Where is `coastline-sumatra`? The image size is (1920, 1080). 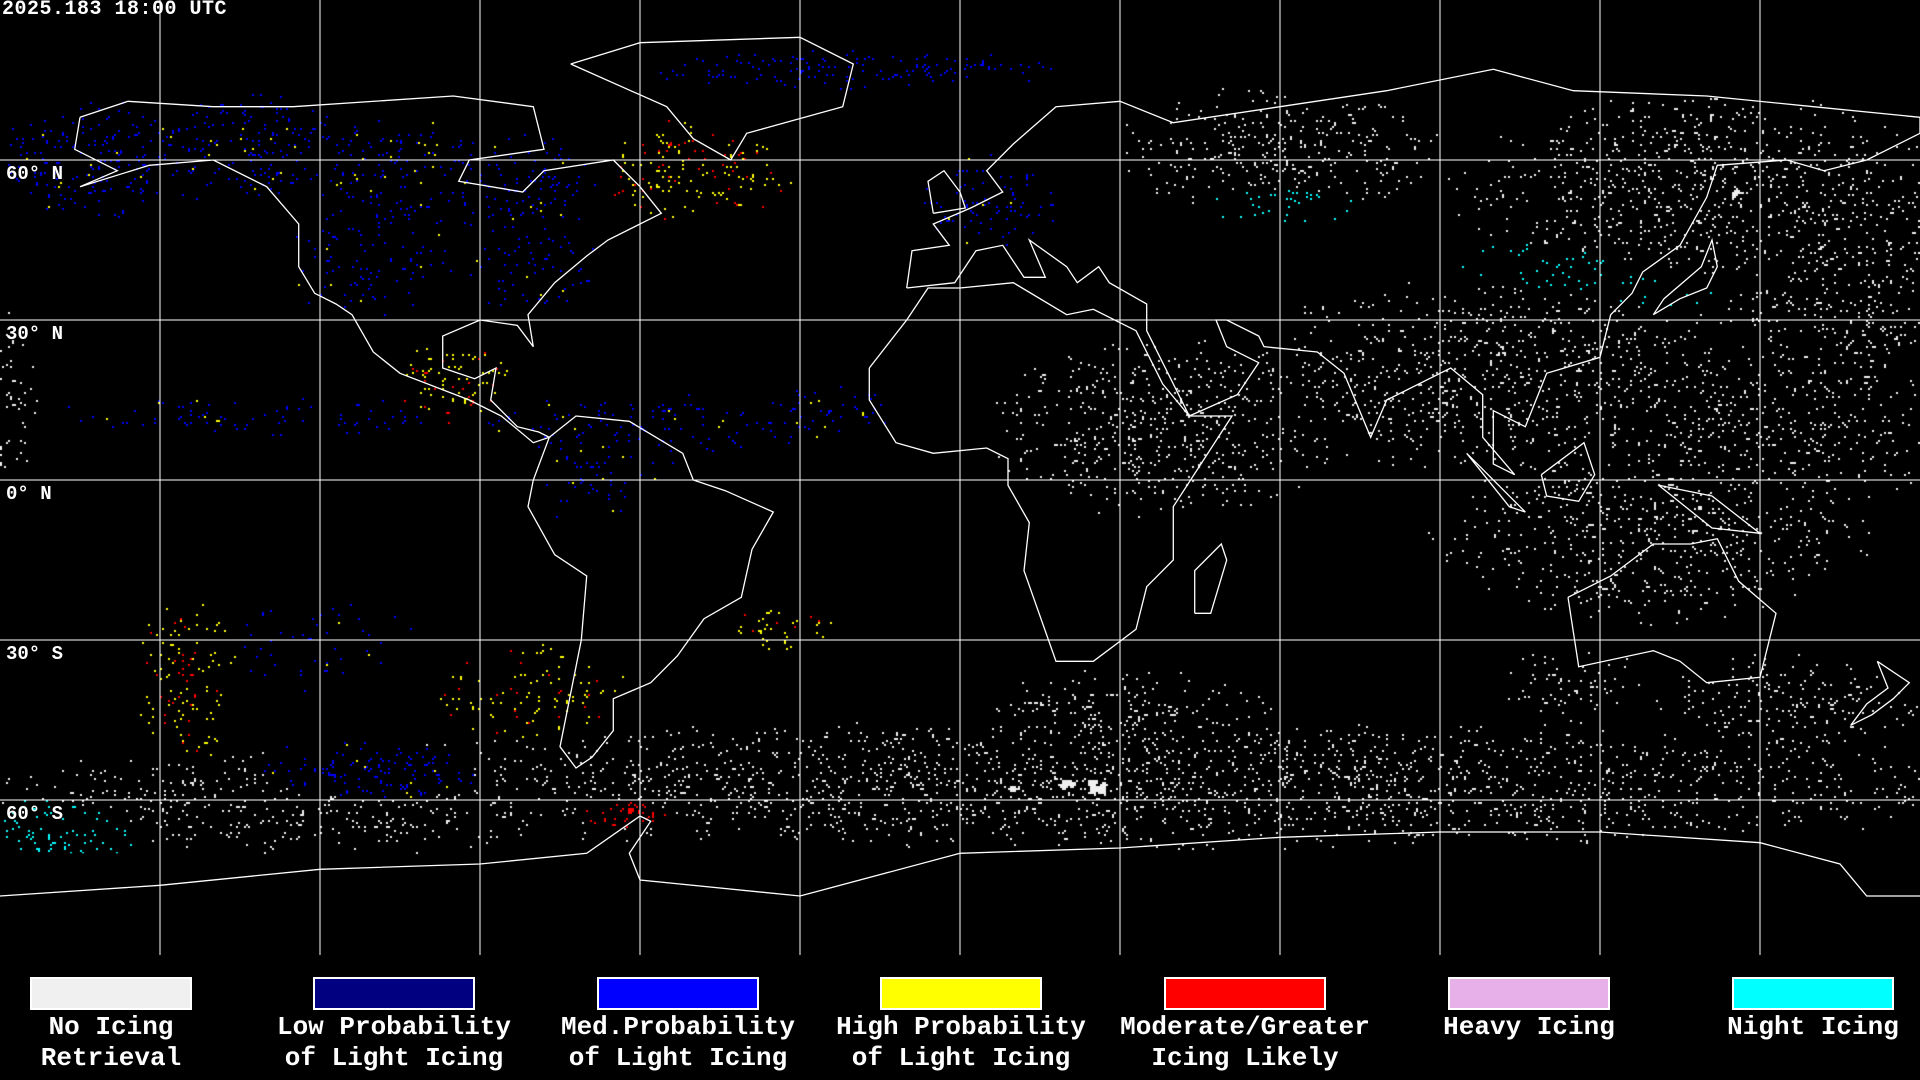 coastline-sumatra is located at coordinates (1496, 482).